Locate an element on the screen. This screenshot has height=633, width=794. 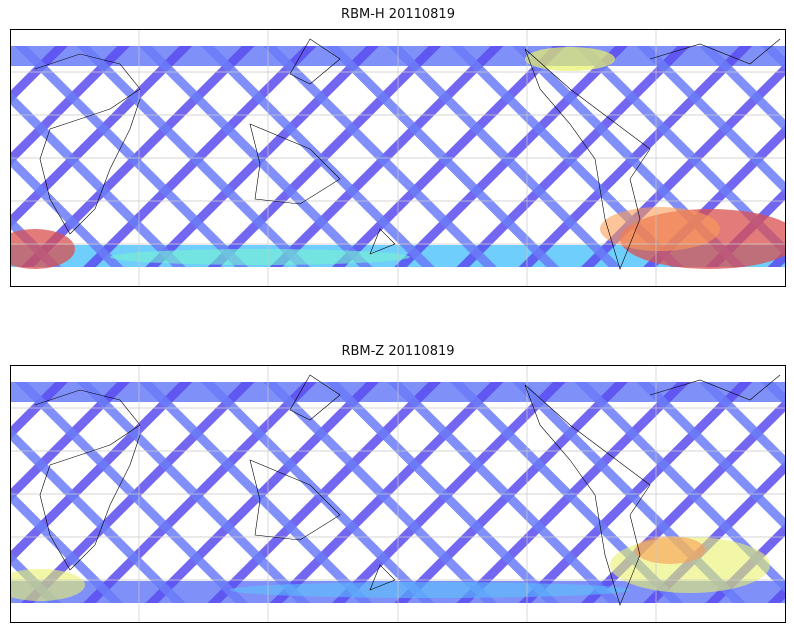
anomaly-south-atlantic-ring-top is located at coordinates (660, 229).